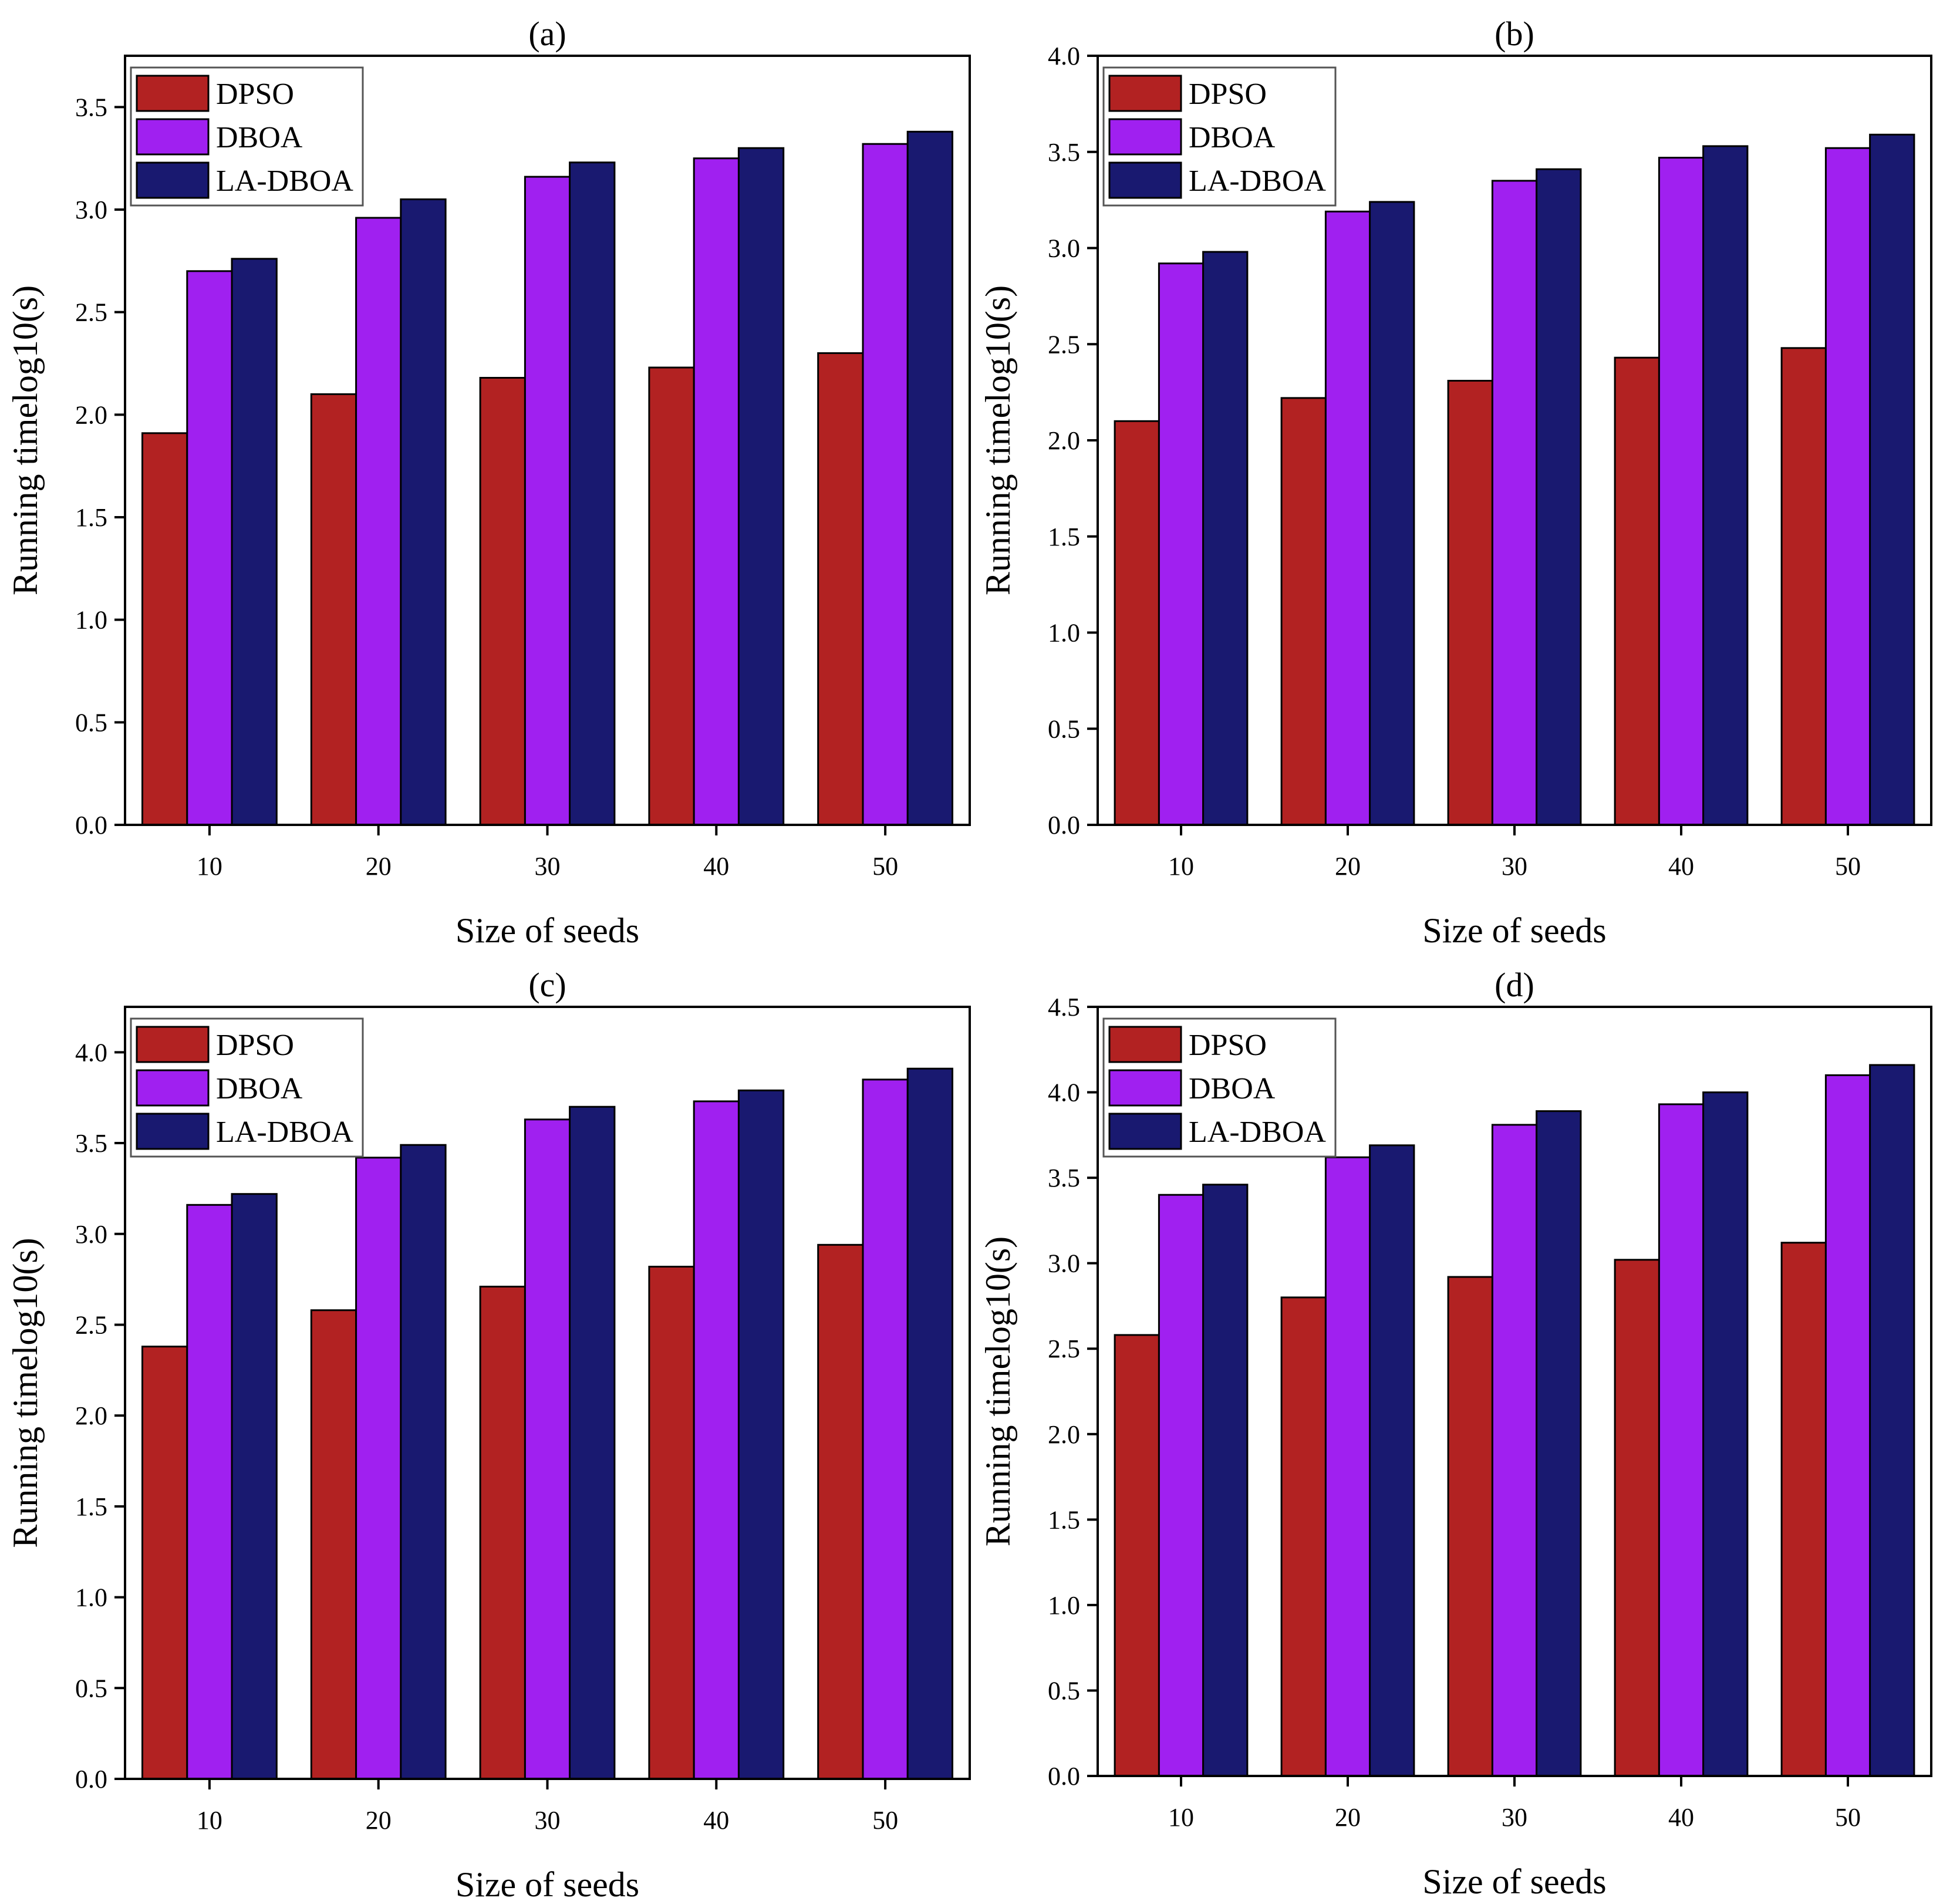 The height and width of the screenshot is (1901, 1960). Describe the element at coordinates (91, 620) in the screenshot. I see `y-tick-label: 1.0` at that location.